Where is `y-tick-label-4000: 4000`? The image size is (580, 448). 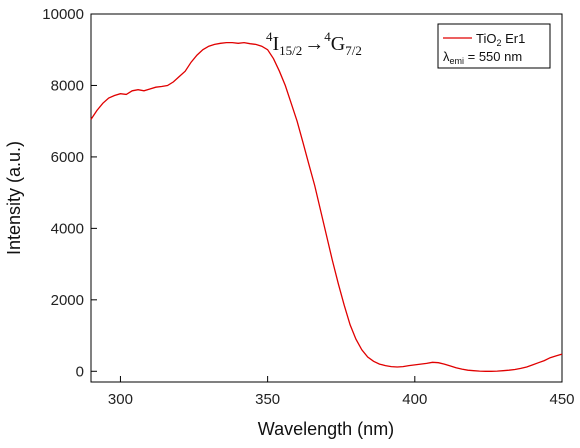 y-tick-label-4000: 4000 is located at coordinates (67, 228).